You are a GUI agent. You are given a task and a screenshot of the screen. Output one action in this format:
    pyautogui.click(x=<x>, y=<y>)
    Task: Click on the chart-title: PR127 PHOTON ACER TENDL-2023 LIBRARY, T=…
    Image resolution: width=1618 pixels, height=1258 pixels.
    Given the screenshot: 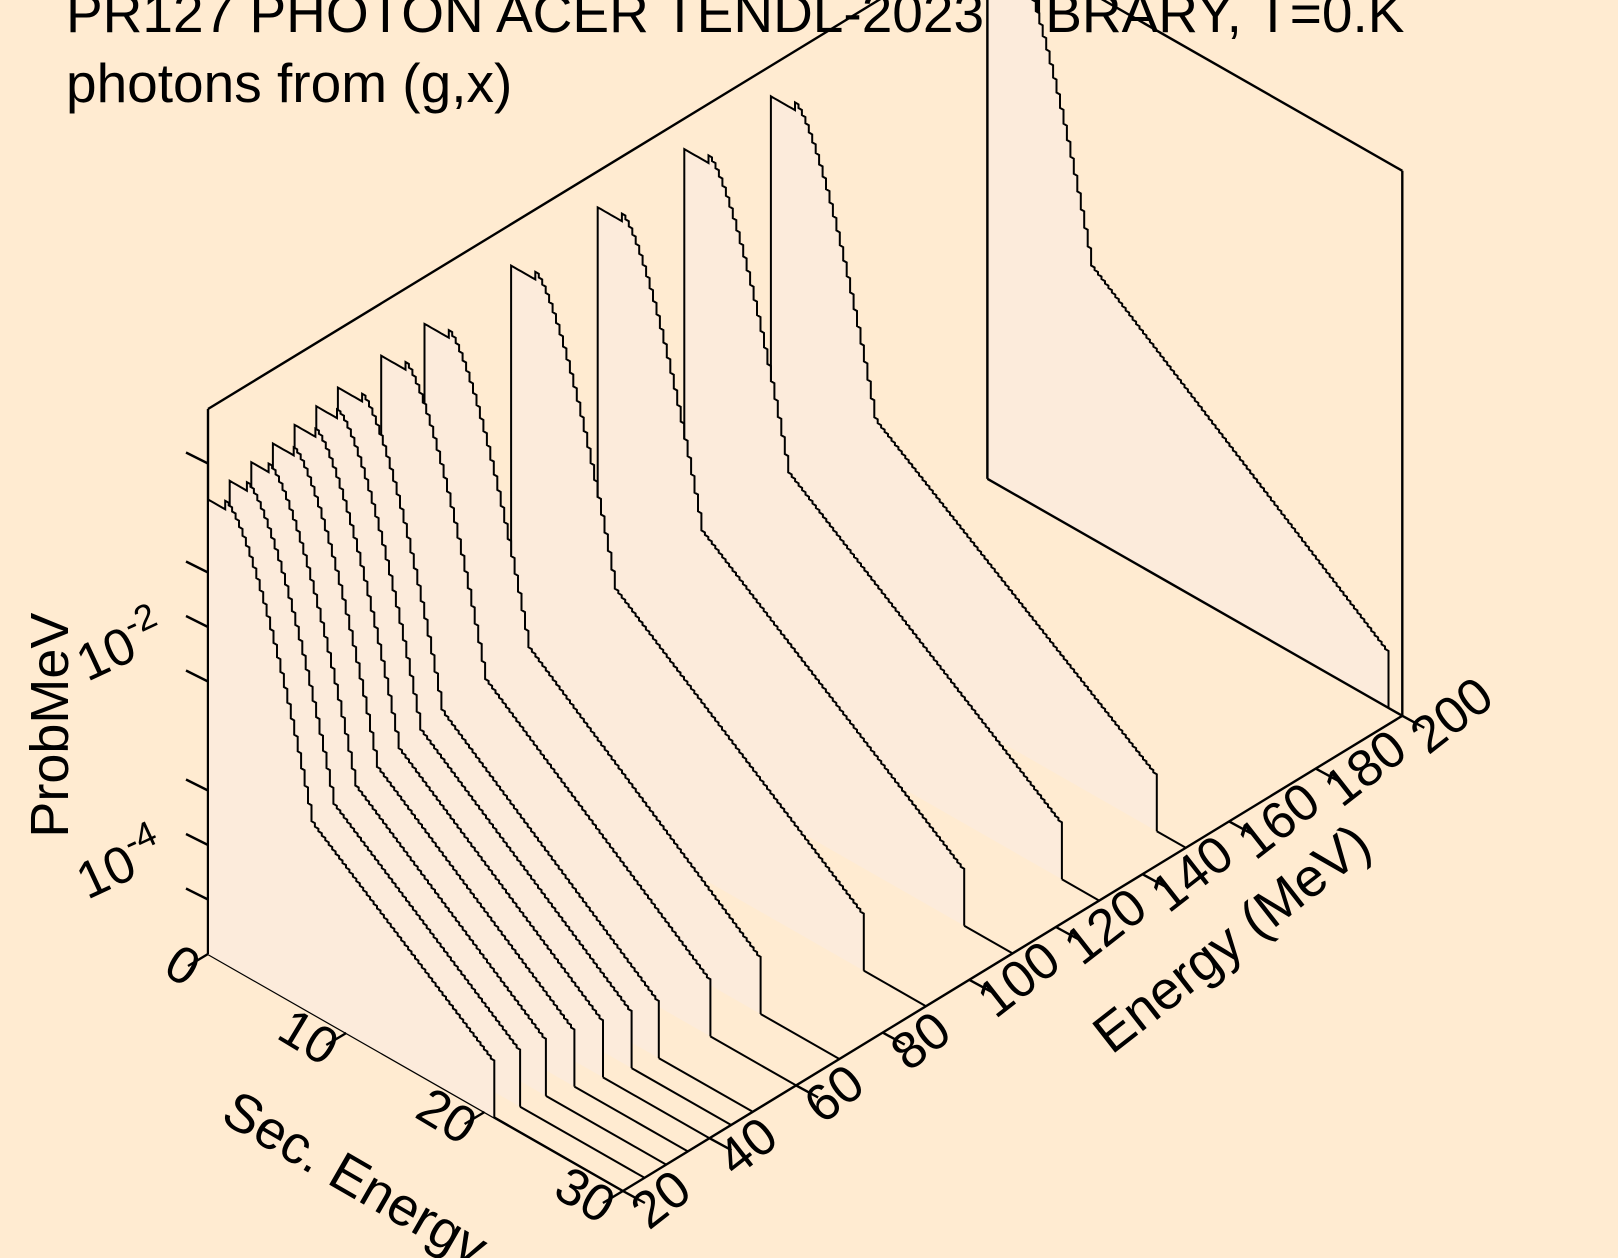 What is the action you would take?
    pyautogui.click(x=735, y=22)
    